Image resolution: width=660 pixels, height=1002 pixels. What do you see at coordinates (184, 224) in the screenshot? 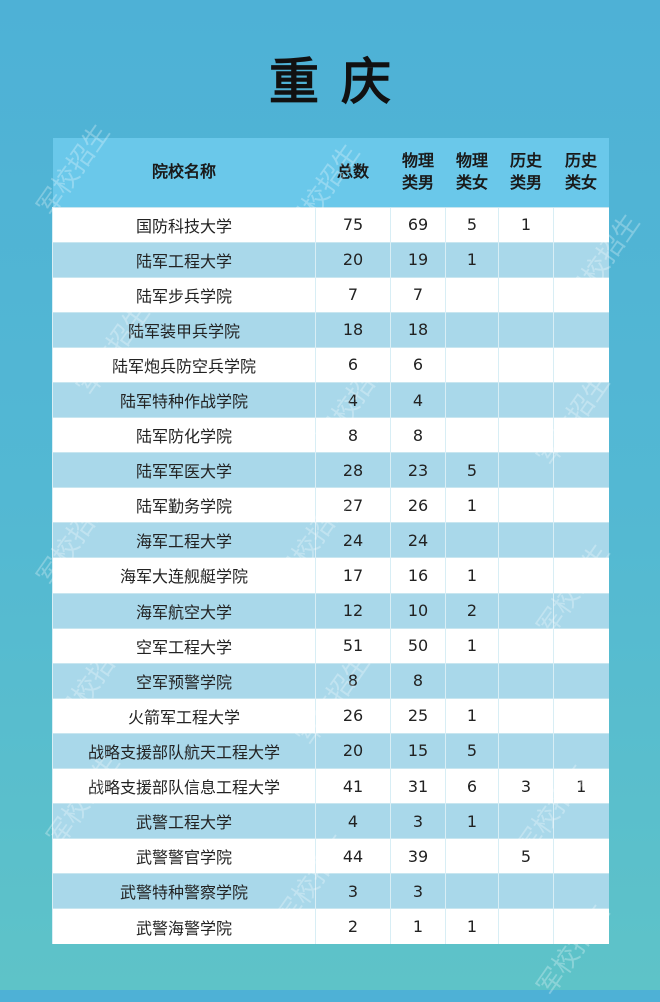
I see `cell-school-name: 国防科技大学` at bounding box center [184, 224].